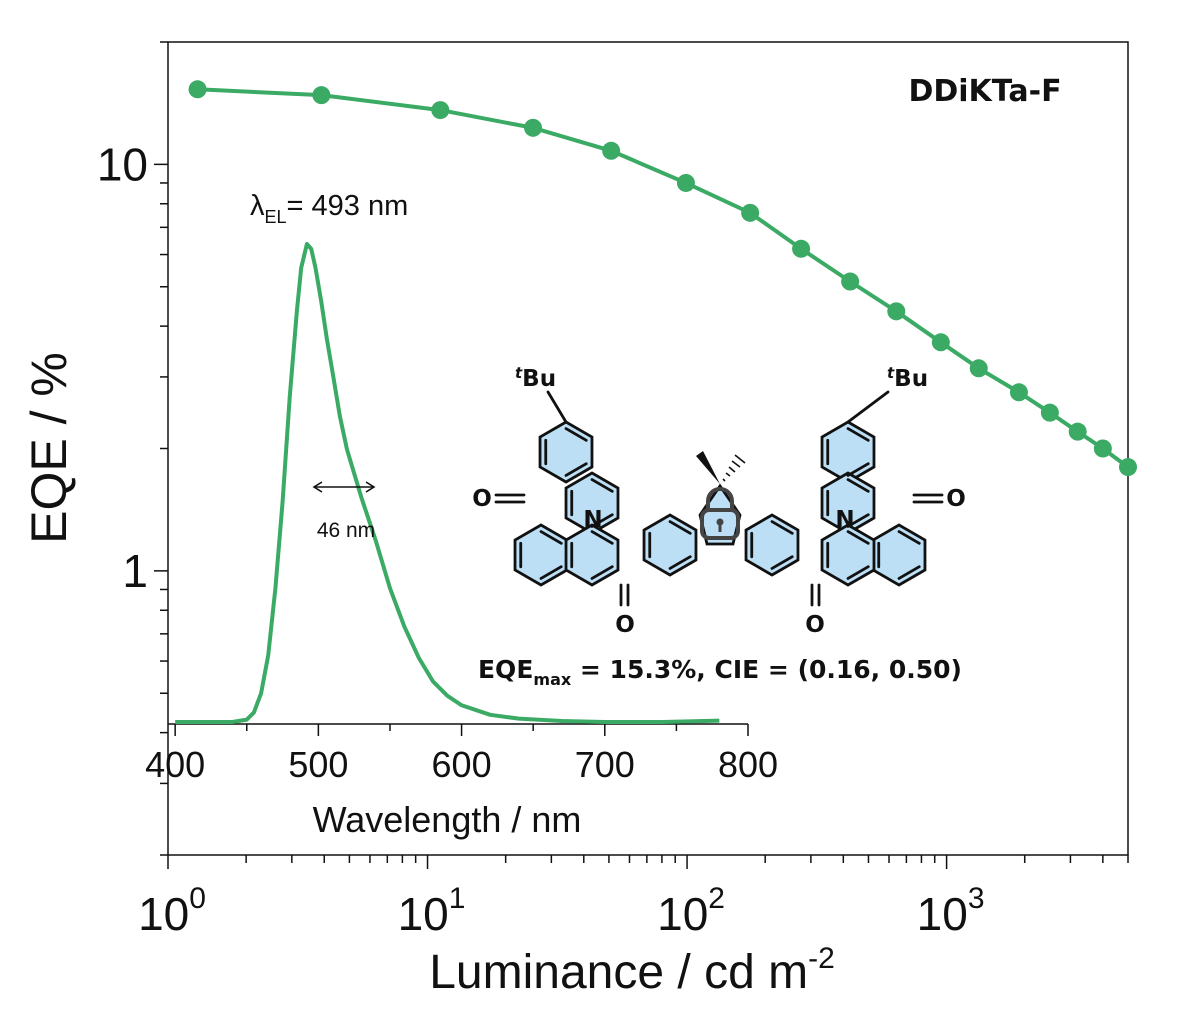 The height and width of the screenshot is (1015, 1200). I want to click on device-caption: EQEmax = 15.3%, CIE = (0.16, 0.50), so click(720, 672).